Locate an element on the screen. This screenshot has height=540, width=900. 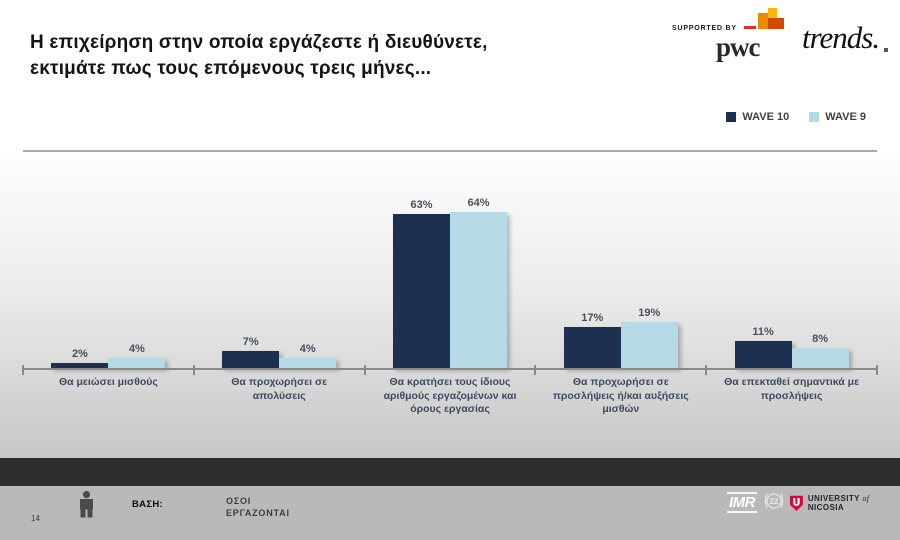
legend-item: WAVE 9 is located at coordinates (837, 117).